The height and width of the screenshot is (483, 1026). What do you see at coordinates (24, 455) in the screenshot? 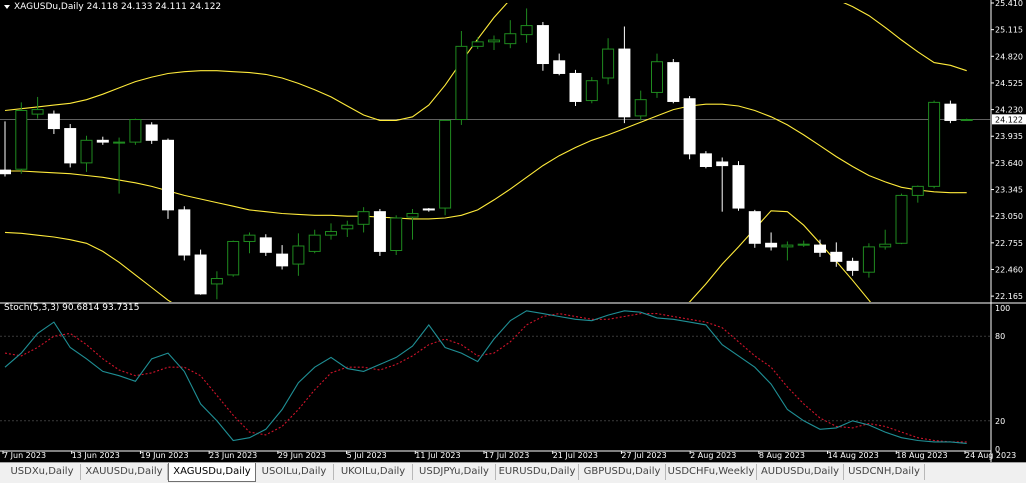
I see `date-label: 7 Jun 2023` at bounding box center [24, 455].